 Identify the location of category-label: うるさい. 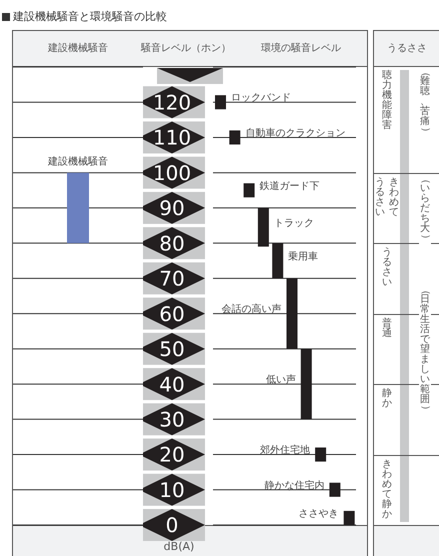
(387, 267).